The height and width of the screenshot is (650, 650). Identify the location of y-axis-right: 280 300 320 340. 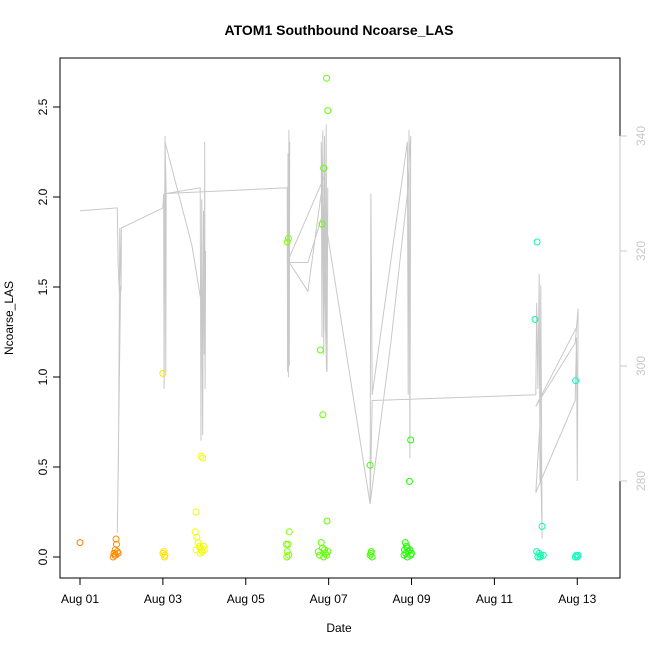
(633, 308).